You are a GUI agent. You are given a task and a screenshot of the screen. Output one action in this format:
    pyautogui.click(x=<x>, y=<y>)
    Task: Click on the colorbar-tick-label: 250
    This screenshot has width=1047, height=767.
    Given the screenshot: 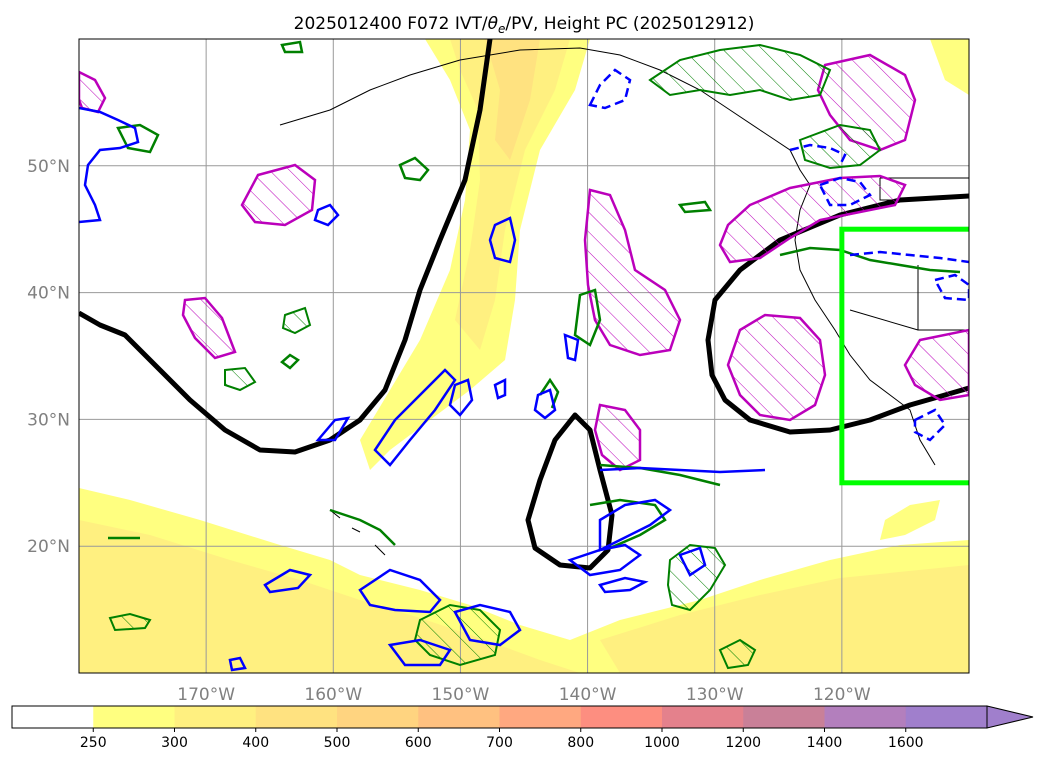 What is the action you would take?
    pyautogui.click(x=93, y=743)
    